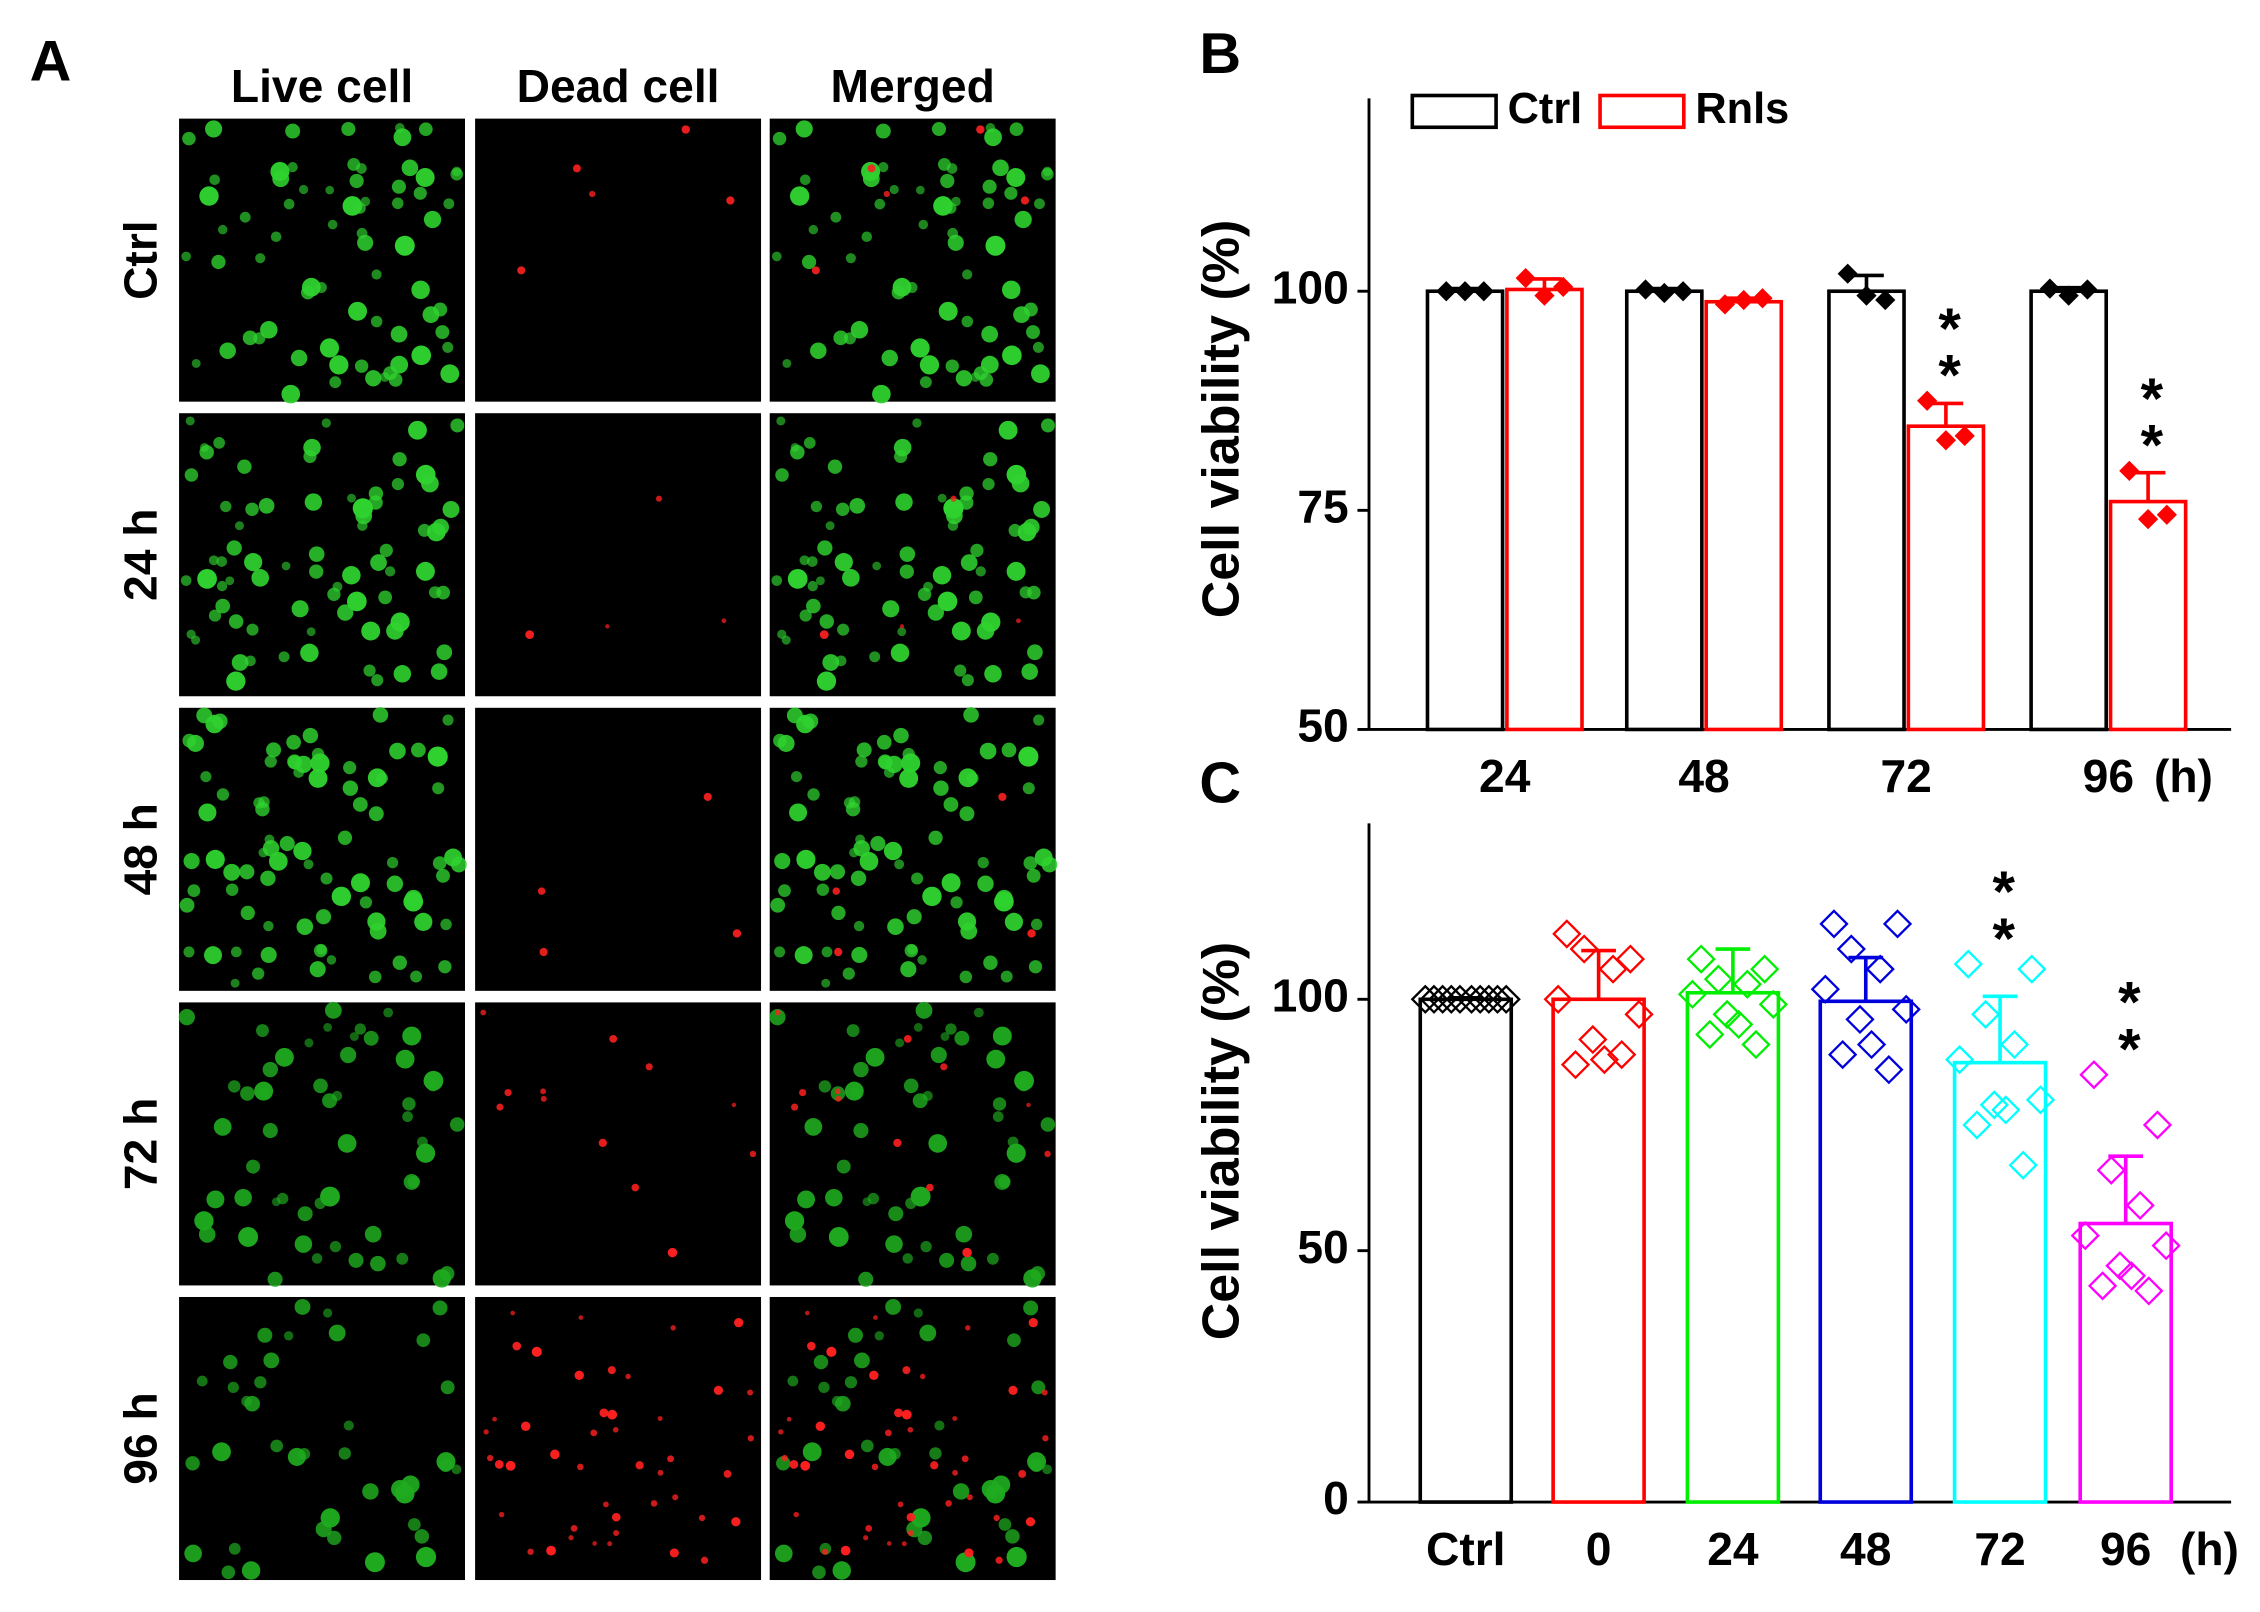  I want to click on y-axis-label: Cell viability (%), so click(1221, 419).